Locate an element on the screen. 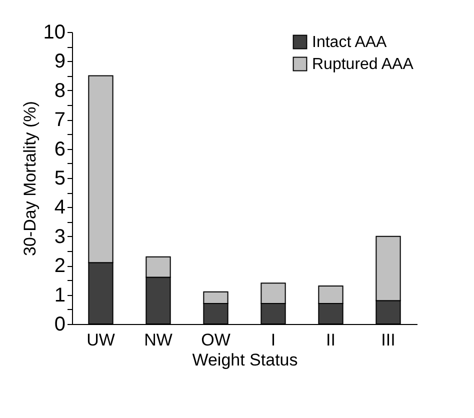  legend-label: Intact AAA is located at coordinates (350, 42).